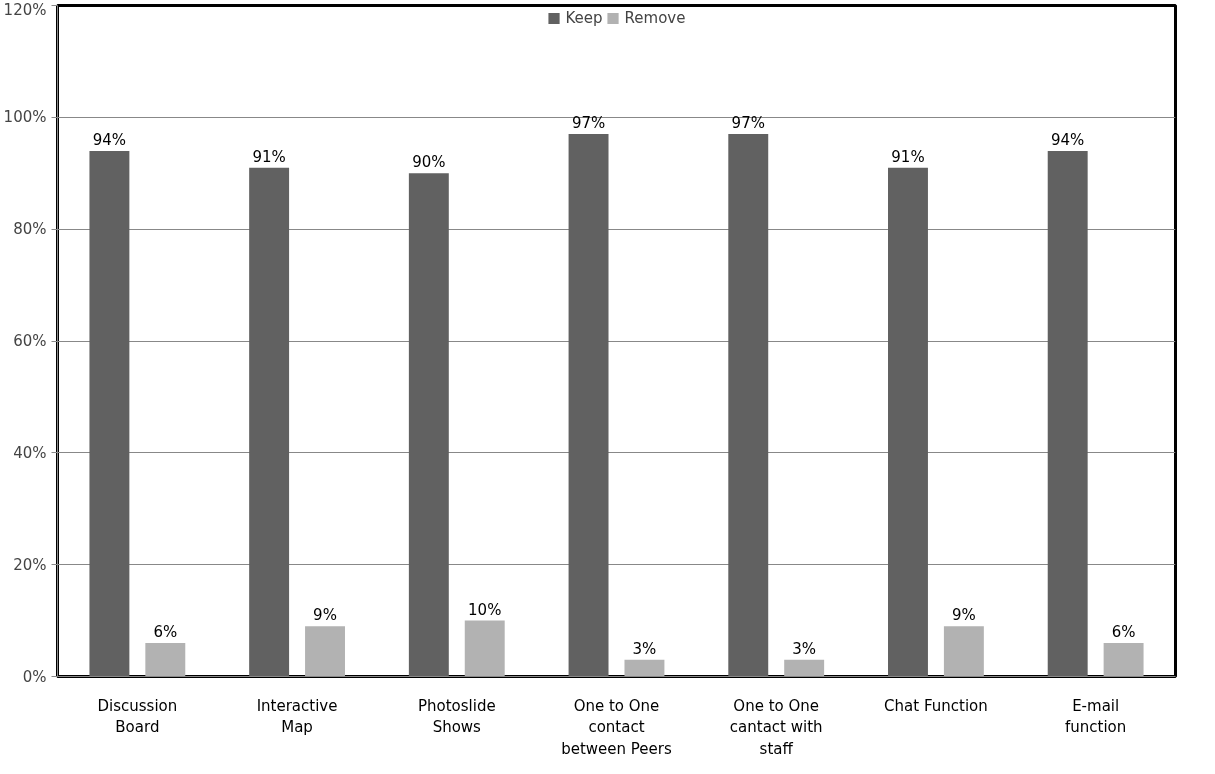  I want to click on x-tick-label: E-mail function, so click(1096, 716).